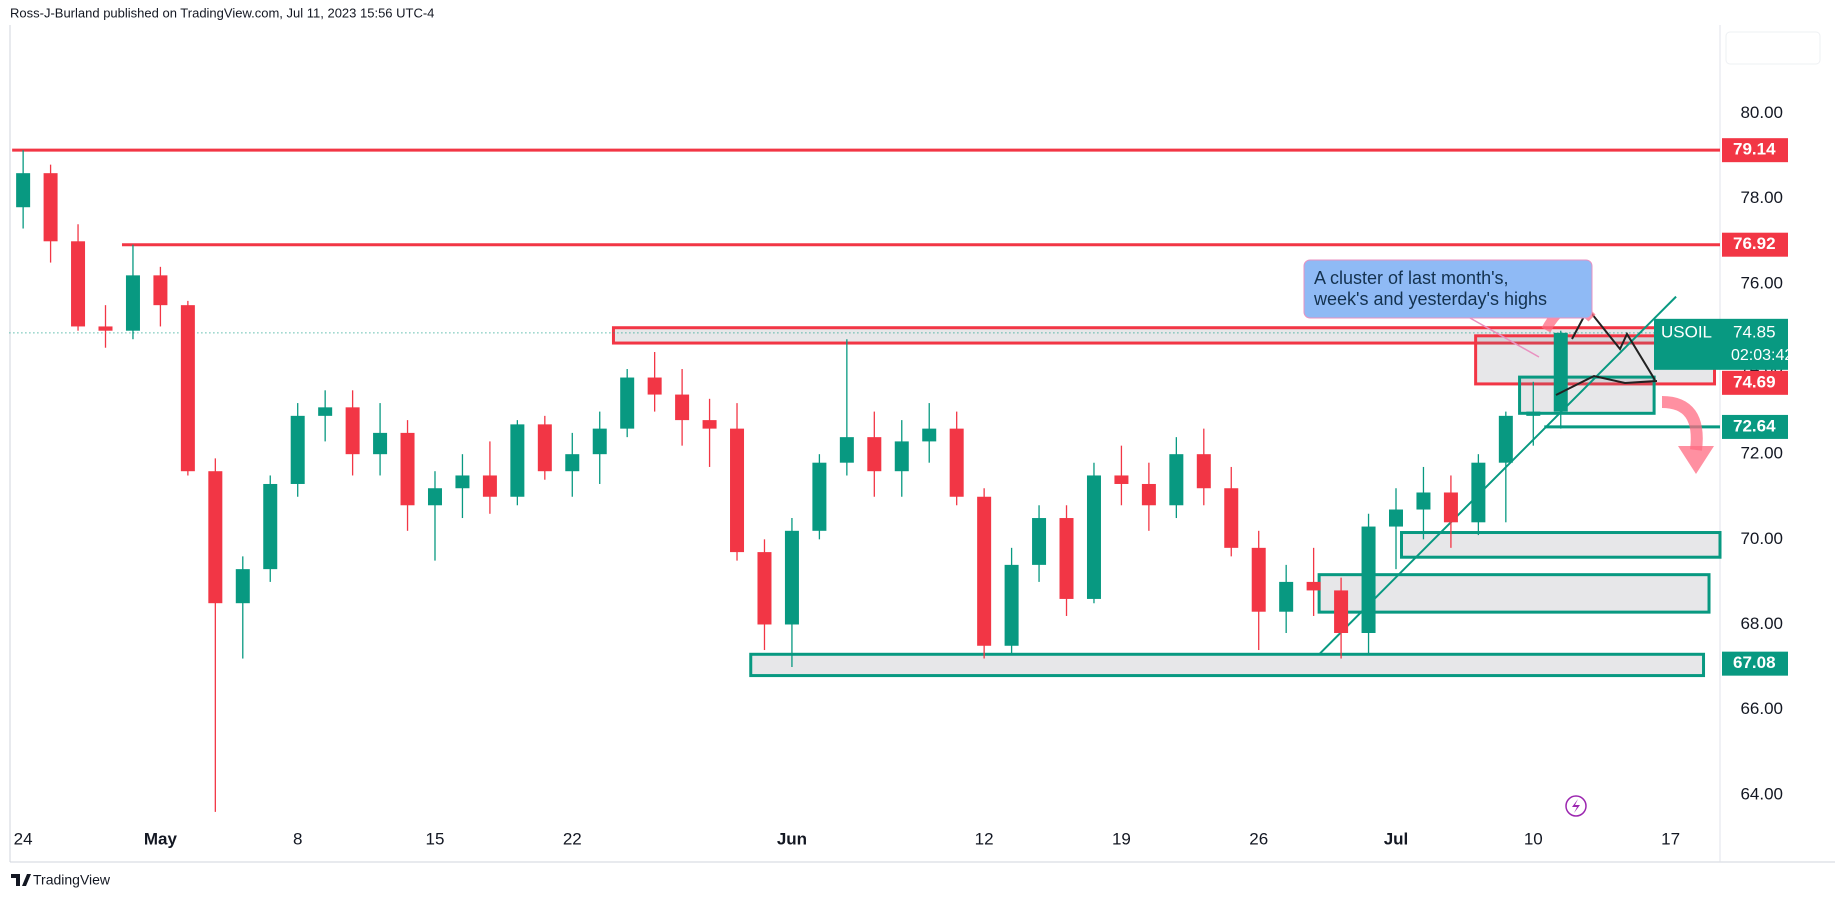 The width and height of the screenshot is (1835, 899). Describe the element at coordinates (161, 838) in the screenshot. I see `x-tick-label: May` at that location.